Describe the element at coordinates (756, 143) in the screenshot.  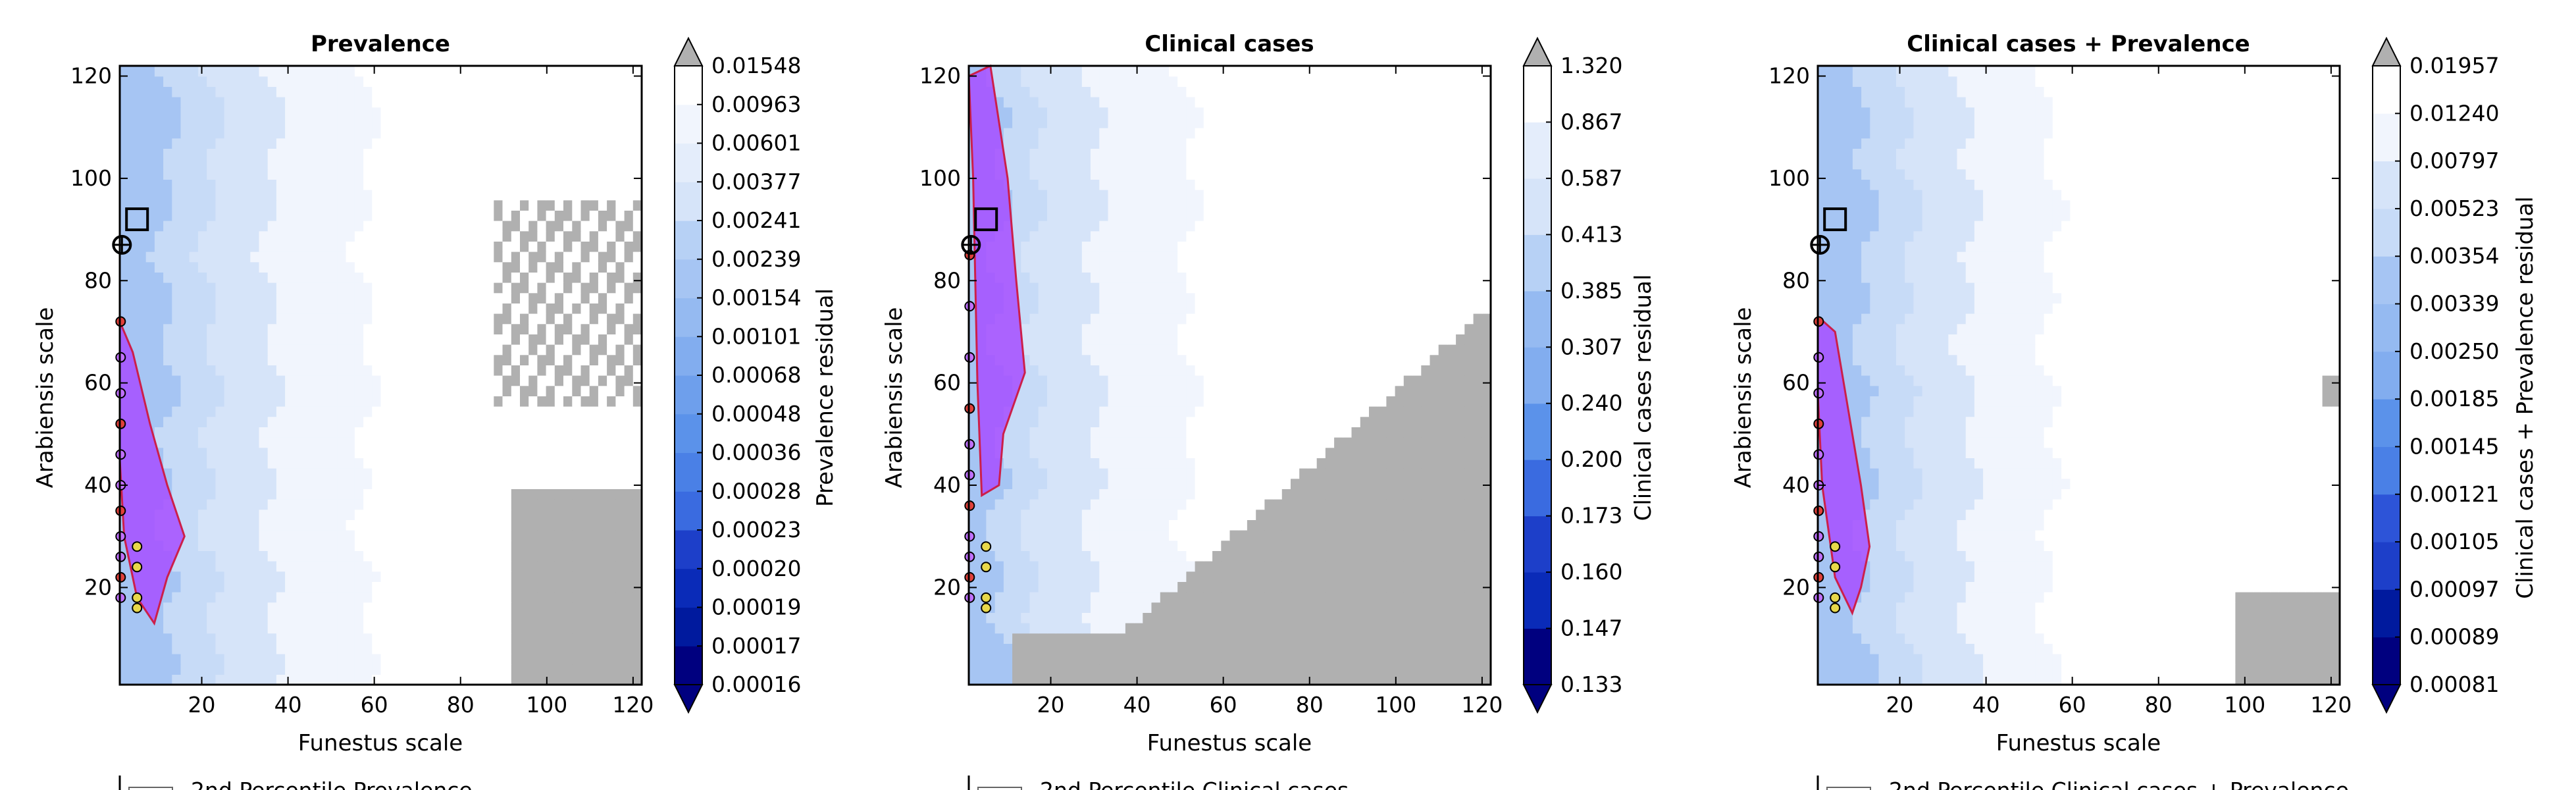
I see `colorbar-tick-label: 0.00601` at that location.